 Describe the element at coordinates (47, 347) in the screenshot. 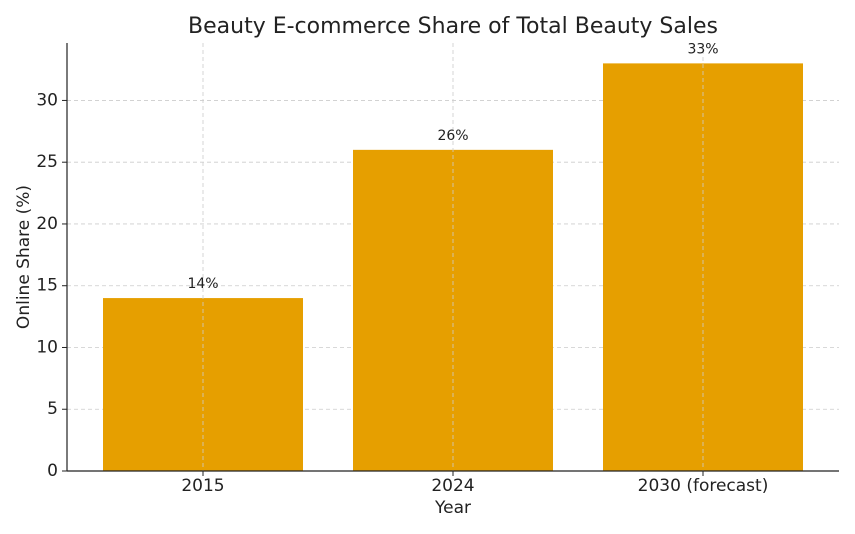

I see `y-tick-label: 10` at that location.